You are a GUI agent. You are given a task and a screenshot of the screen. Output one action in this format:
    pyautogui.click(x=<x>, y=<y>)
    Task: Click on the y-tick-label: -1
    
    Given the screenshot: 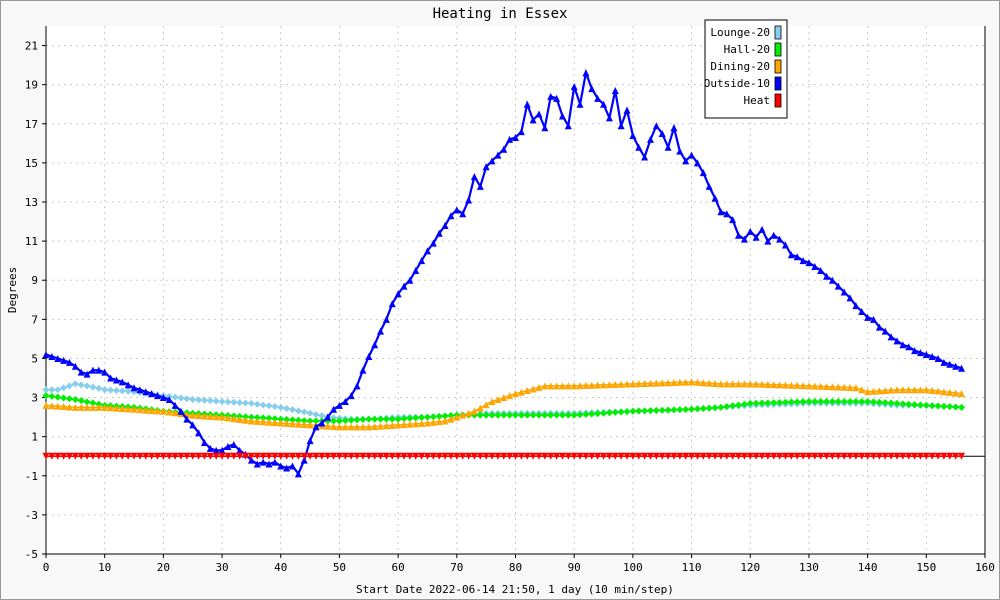 What is the action you would take?
    pyautogui.click(x=31, y=476)
    